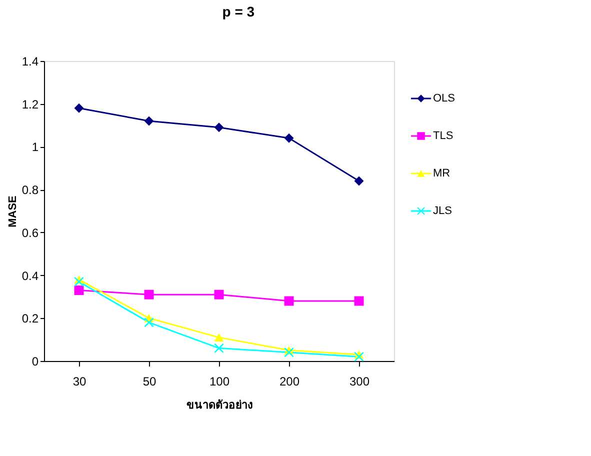 This screenshot has width=591, height=456. I want to click on x-axis-title: ขนาดตัวอย่าง, so click(219, 405).